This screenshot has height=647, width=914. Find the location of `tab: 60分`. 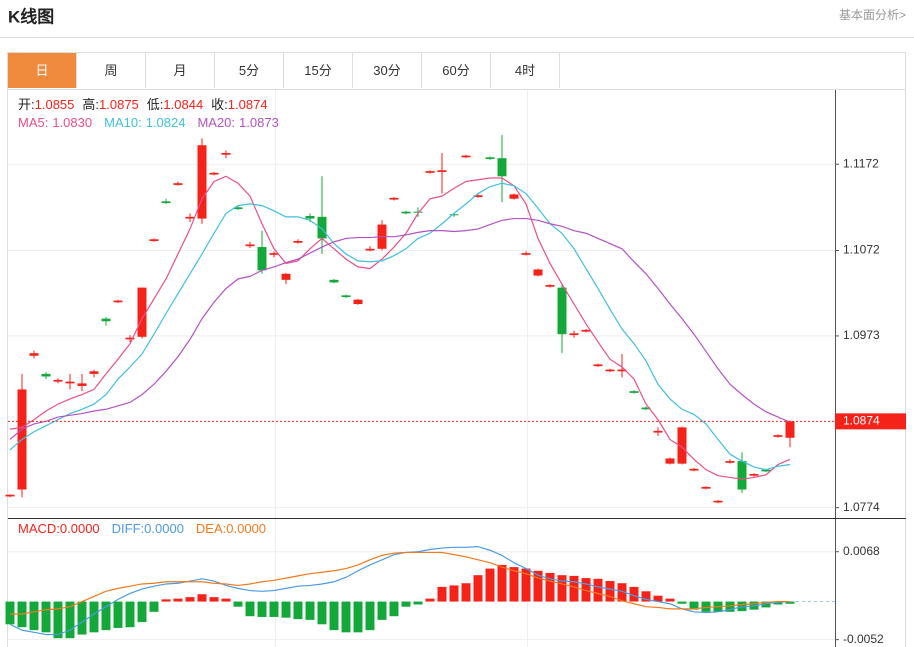

tab: 60分 is located at coordinates (456, 70).